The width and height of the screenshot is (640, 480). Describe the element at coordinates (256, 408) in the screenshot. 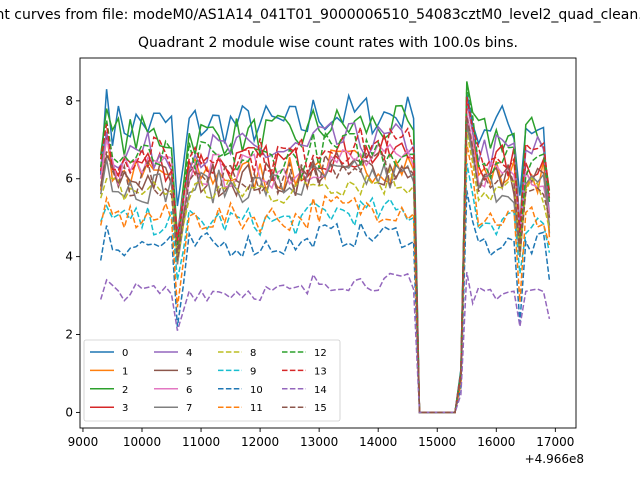

I see `legend-label: 11` at that location.